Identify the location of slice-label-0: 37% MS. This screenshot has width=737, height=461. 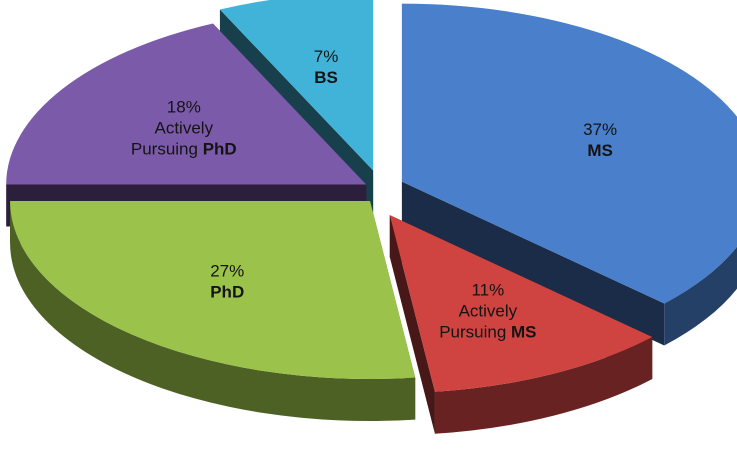
(600, 140).